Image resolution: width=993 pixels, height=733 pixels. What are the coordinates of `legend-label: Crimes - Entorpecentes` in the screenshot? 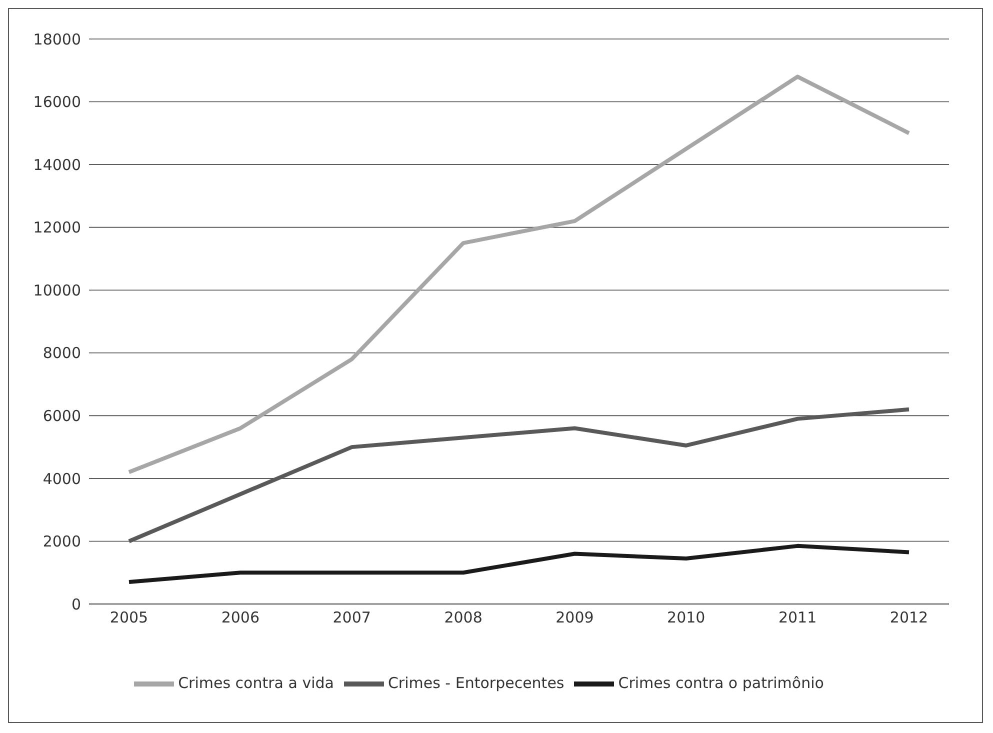 It's located at (476, 683).